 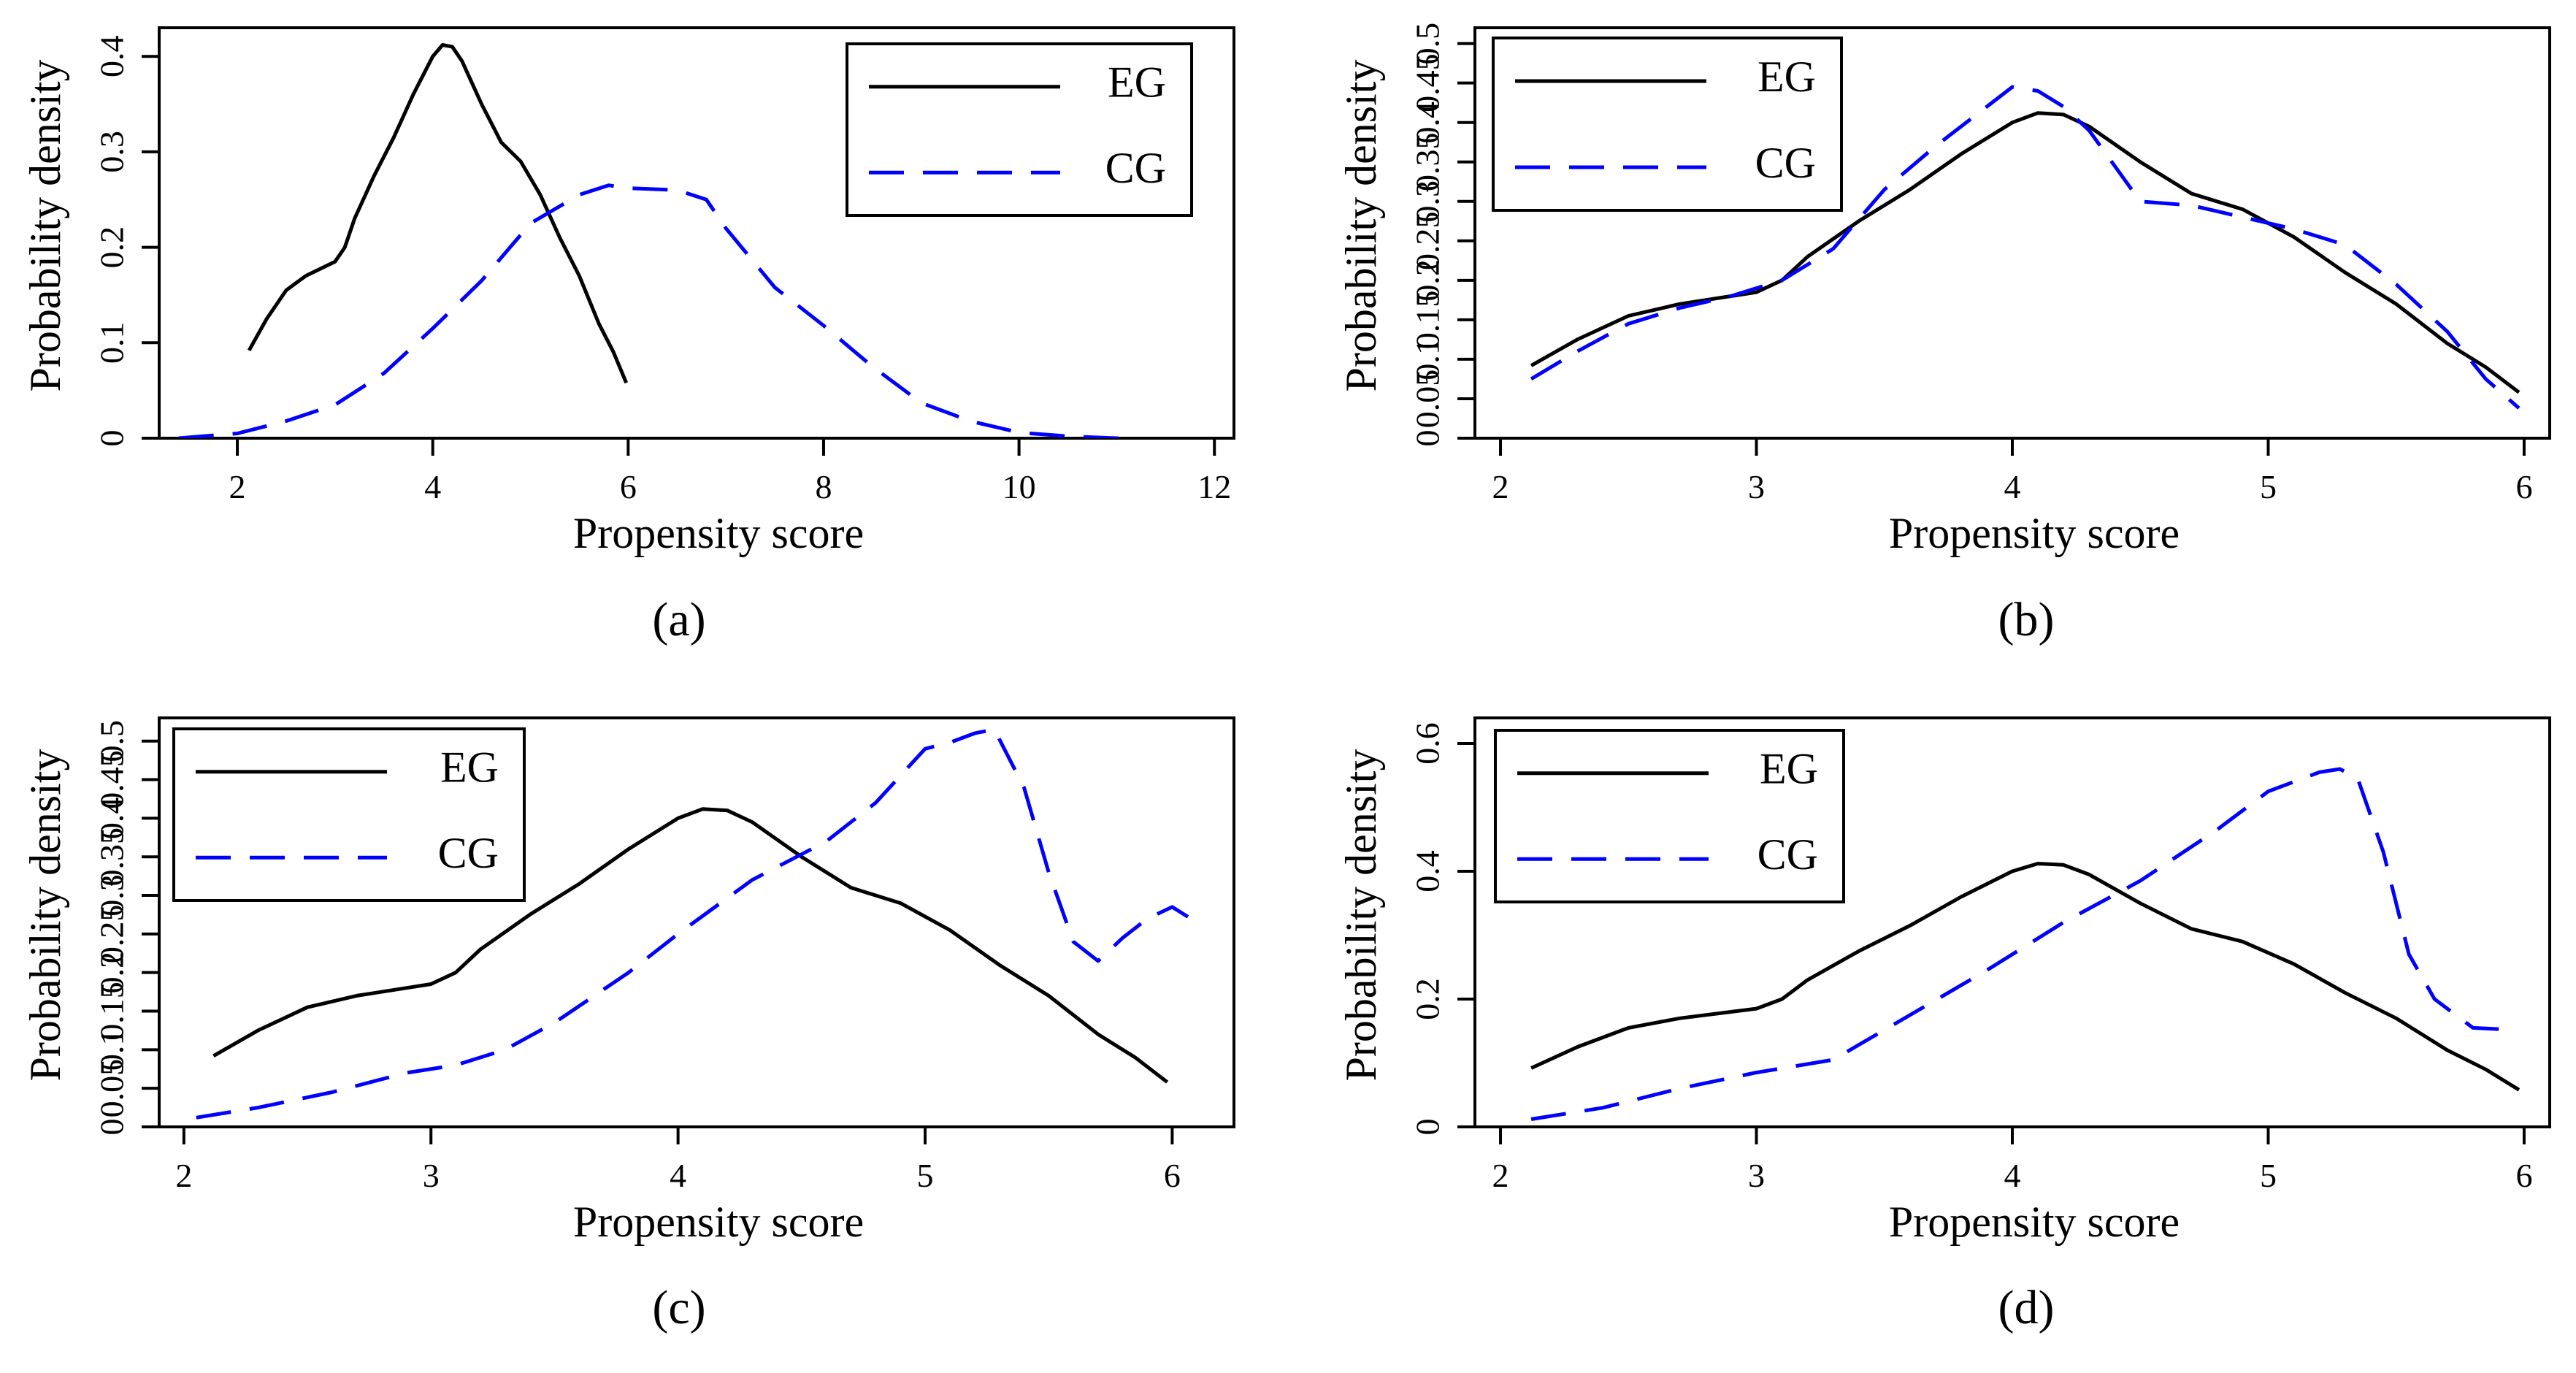 What do you see at coordinates (1427, 161) in the screenshot?
I see `y-tick-label-b: 0.35` at bounding box center [1427, 161].